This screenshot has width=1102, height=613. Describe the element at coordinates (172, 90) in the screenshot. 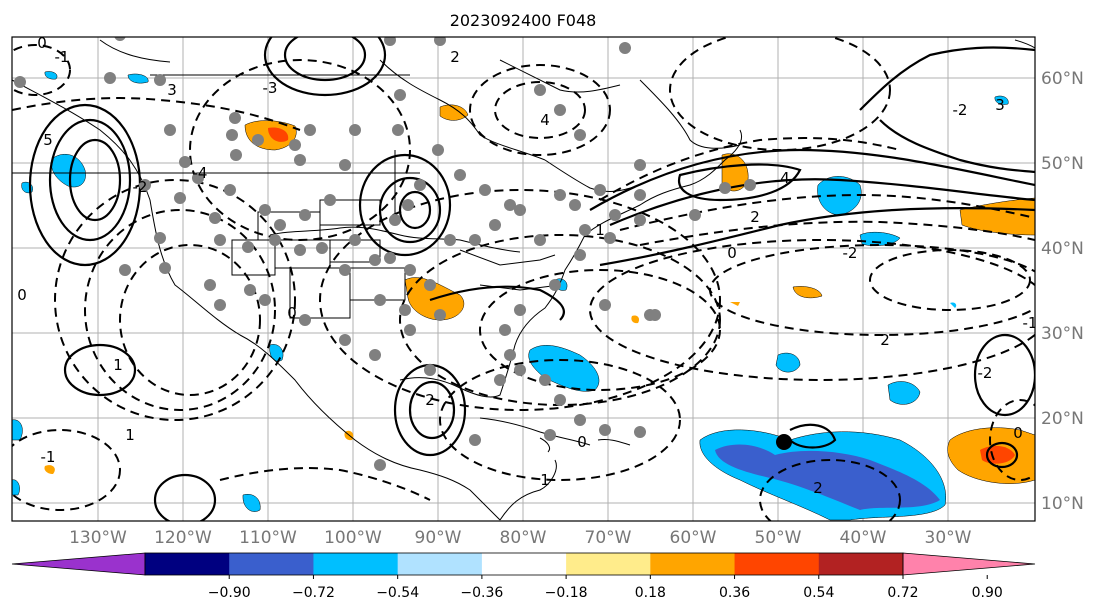

I see `contour-label: 3` at that location.